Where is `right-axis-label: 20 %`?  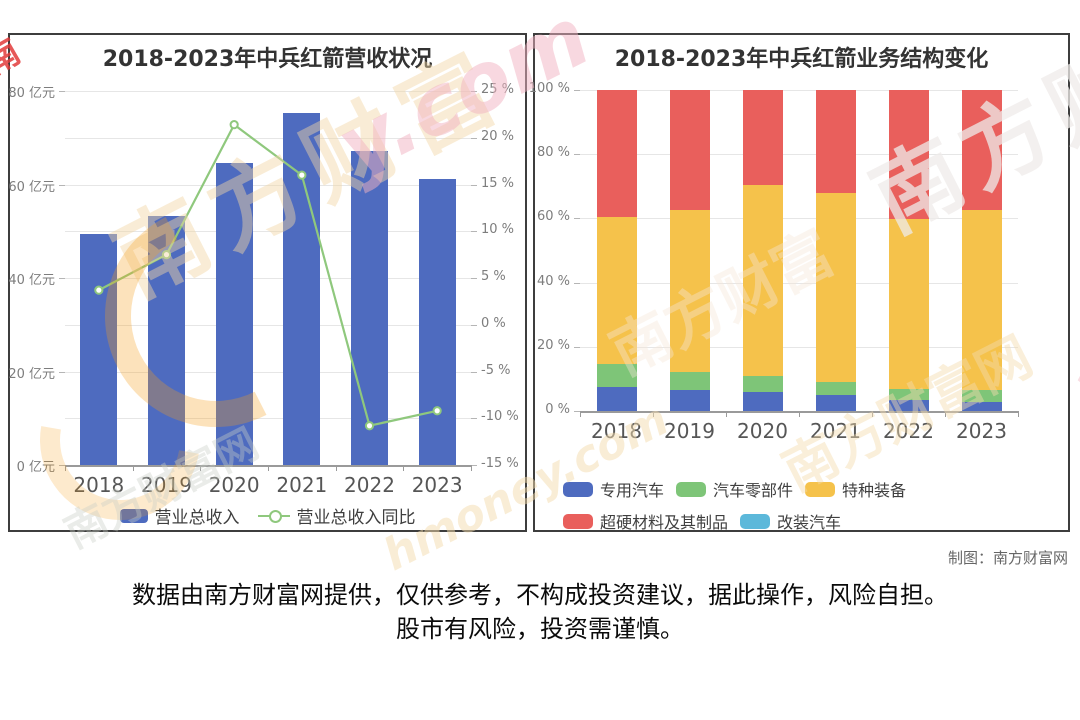 right-axis-label: 20 % is located at coordinates (498, 136).